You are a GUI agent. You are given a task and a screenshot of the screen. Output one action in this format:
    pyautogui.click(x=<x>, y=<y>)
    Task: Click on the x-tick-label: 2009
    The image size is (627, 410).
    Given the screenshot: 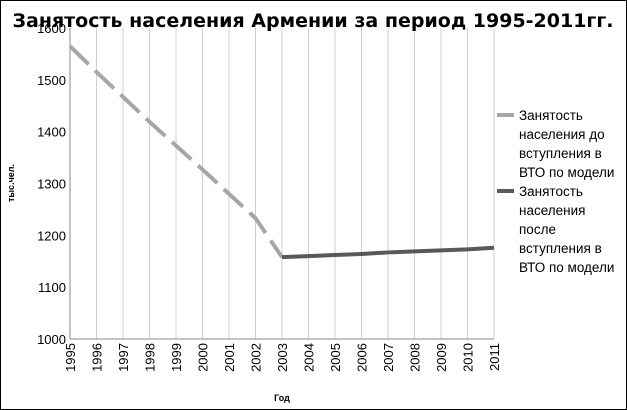 What is the action you would take?
    pyautogui.click(x=441, y=357)
    